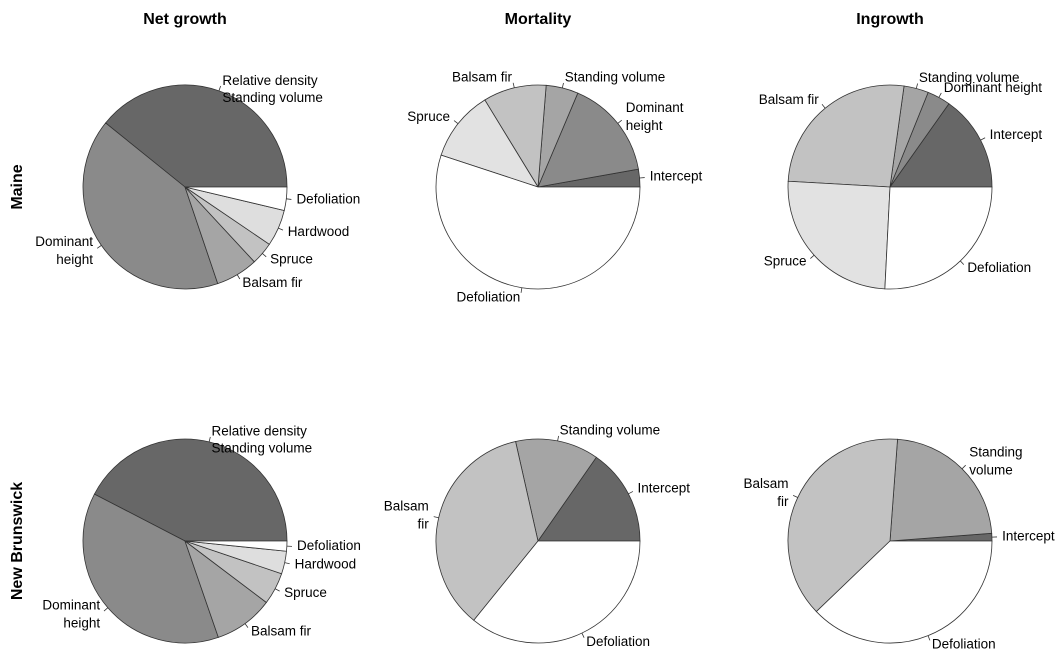 The image size is (1061, 652). Describe the element at coordinates (17, 186) in the screenshot. I see `row-label: Maine` at that location.